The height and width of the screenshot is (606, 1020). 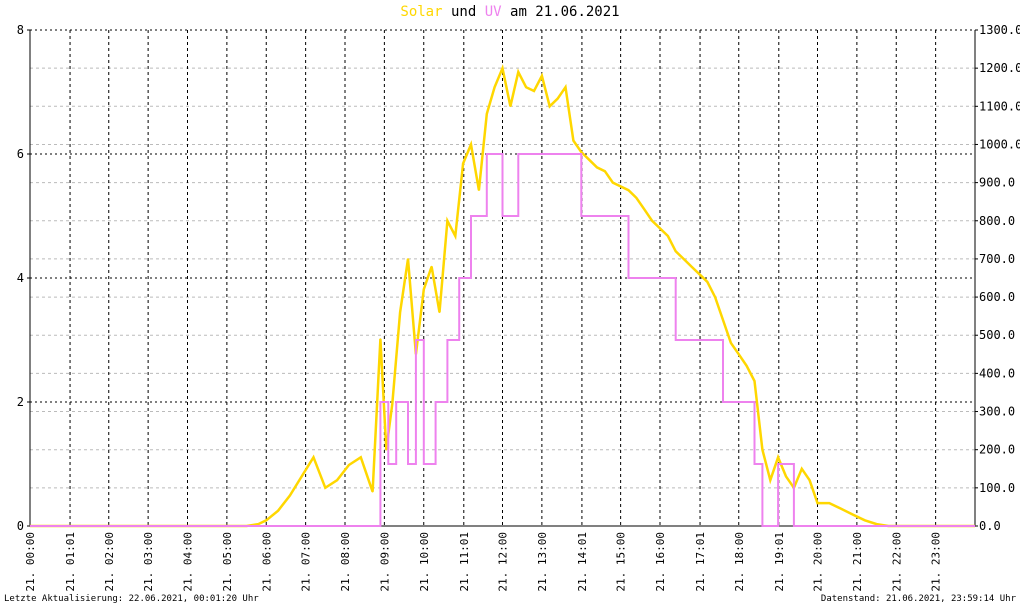 What do you see at coordinates (997, 373) in the screenshot?
I see `y-right-tick-label: 400.0` at bounding box center [997, 373].